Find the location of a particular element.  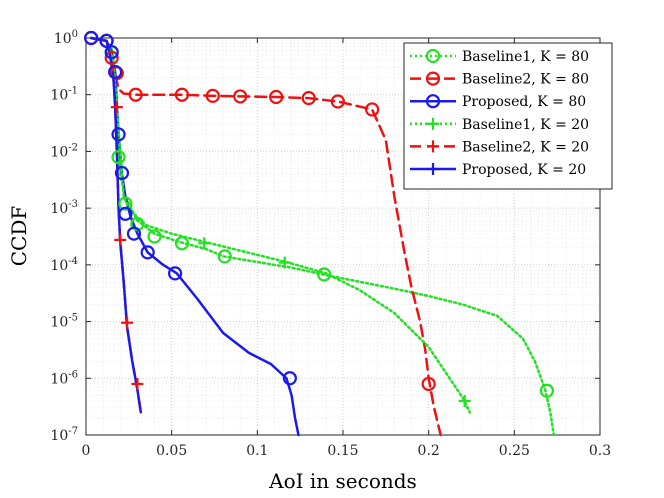

y-tick-label: 10⁻¹ is located at coordinates (64, 95).